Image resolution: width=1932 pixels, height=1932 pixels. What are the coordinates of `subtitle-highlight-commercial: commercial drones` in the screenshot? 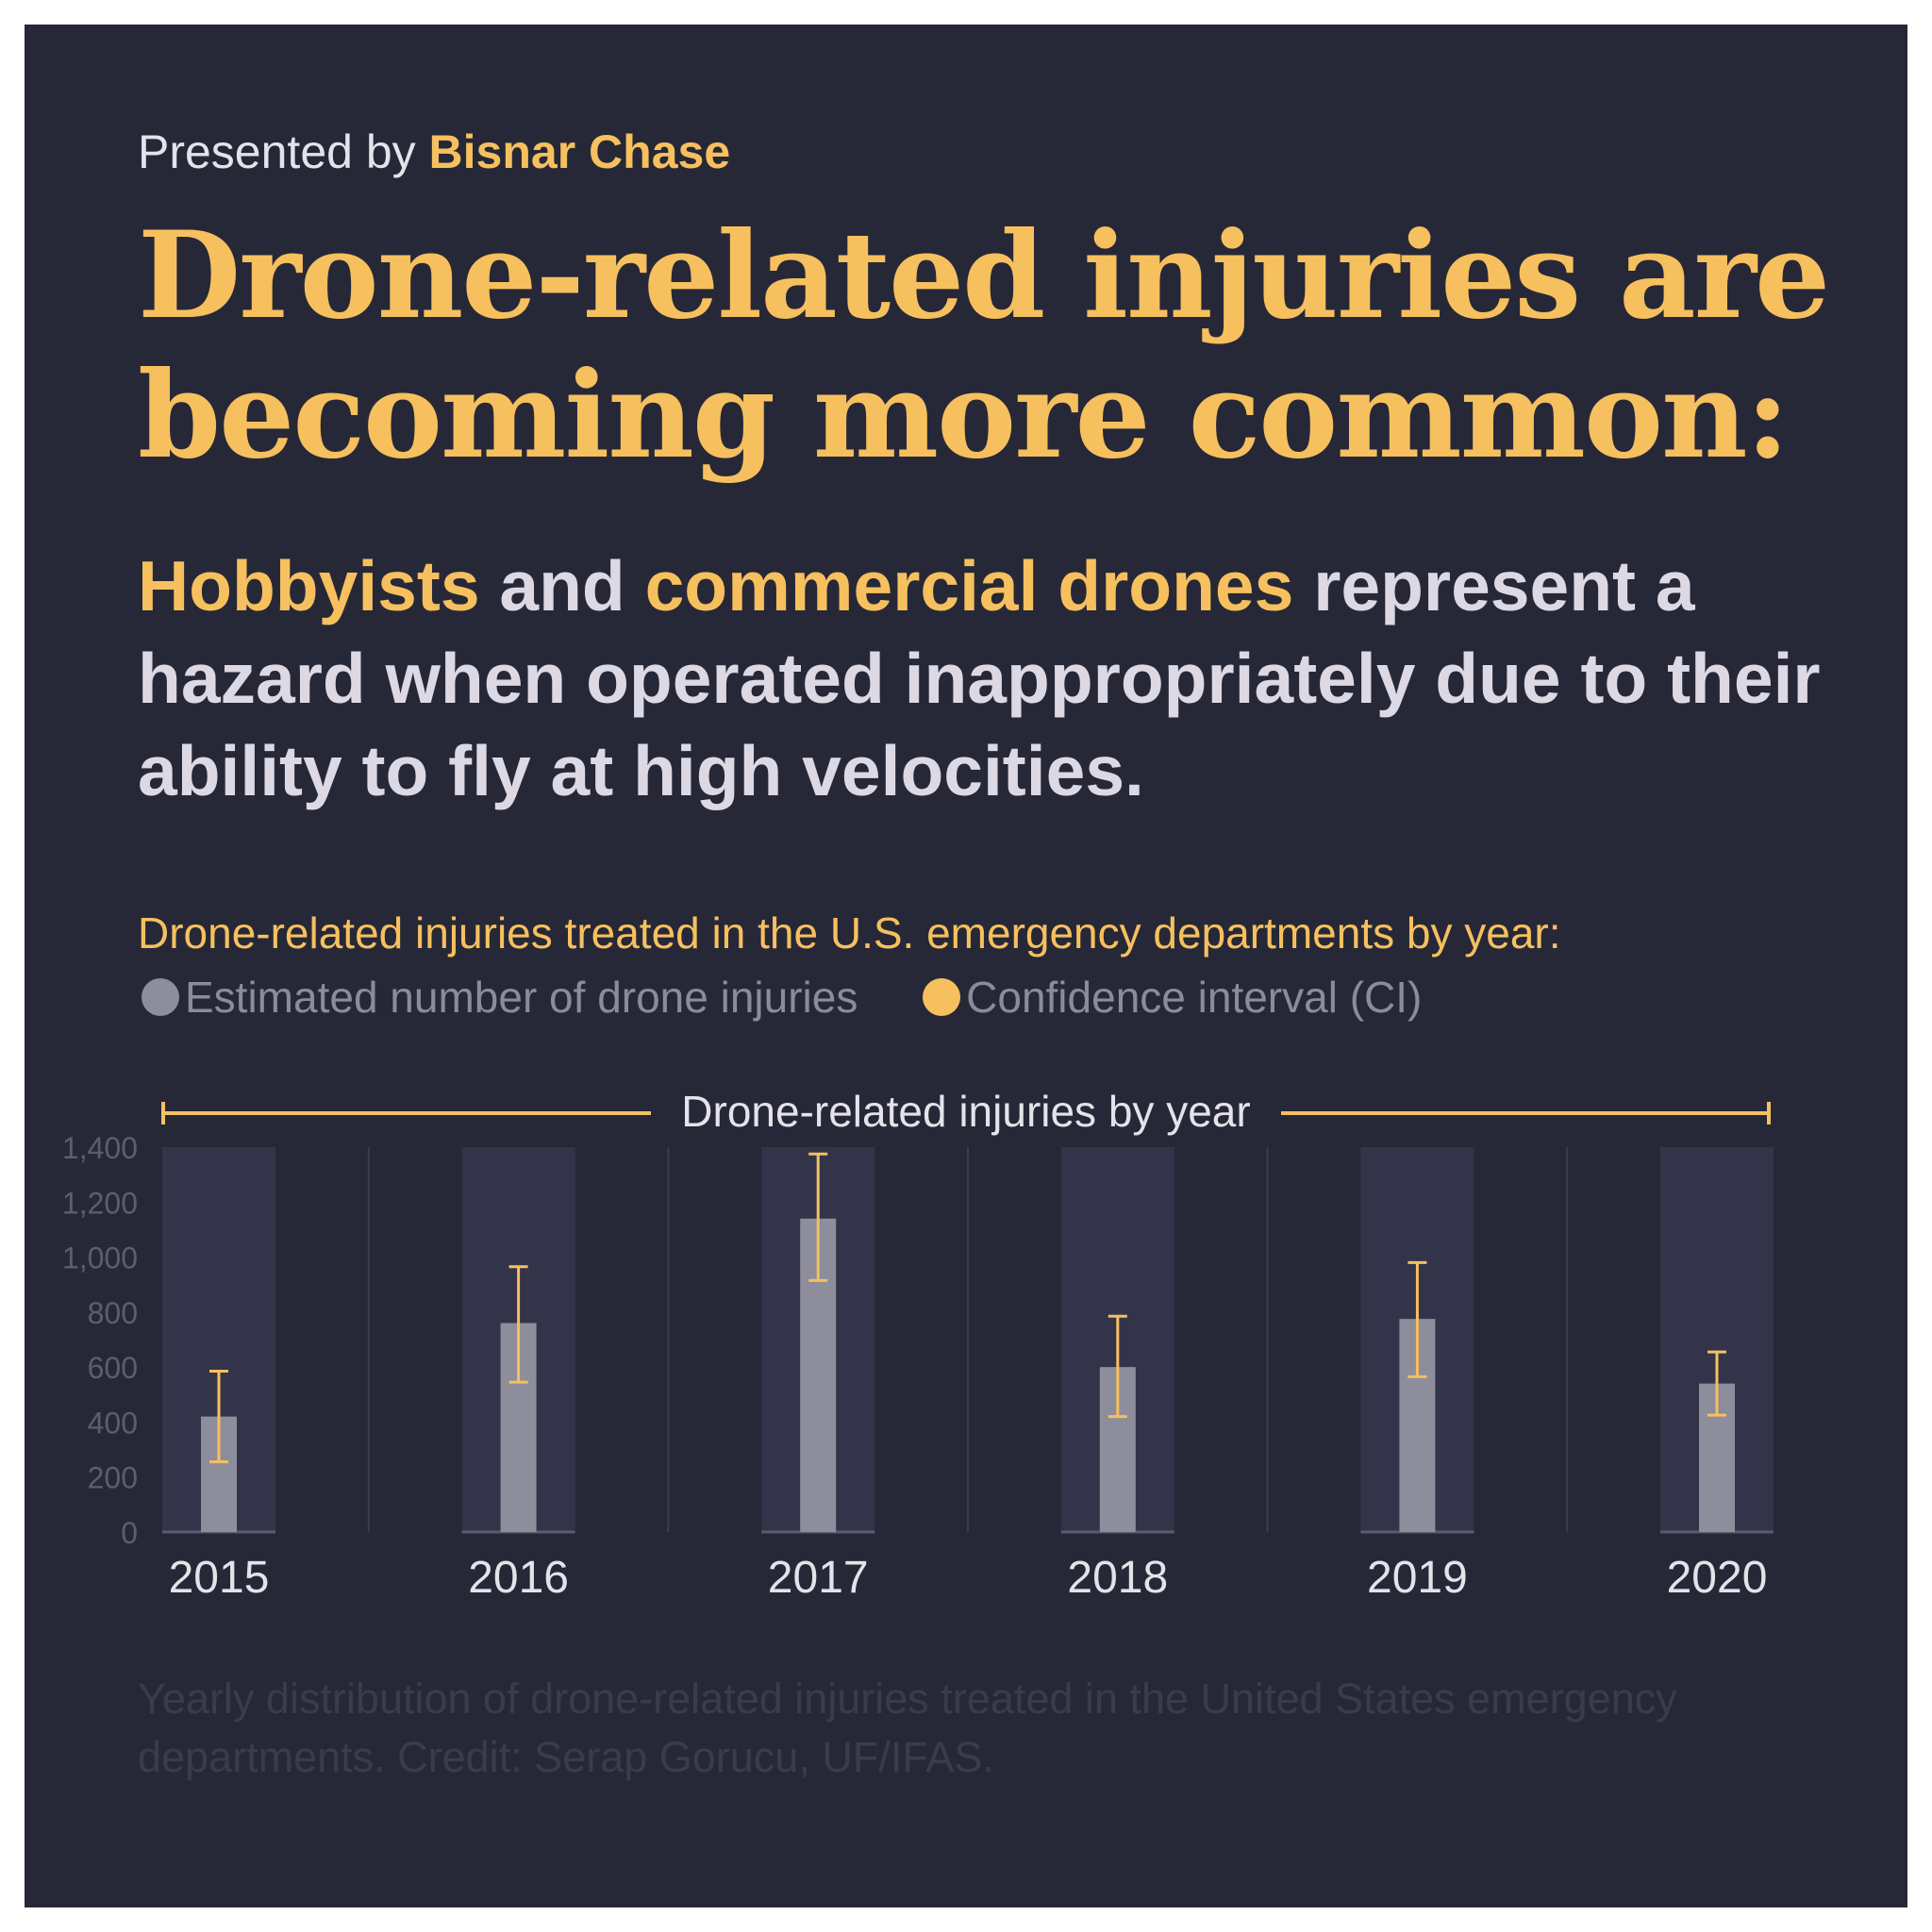 It's located at (969, 585).